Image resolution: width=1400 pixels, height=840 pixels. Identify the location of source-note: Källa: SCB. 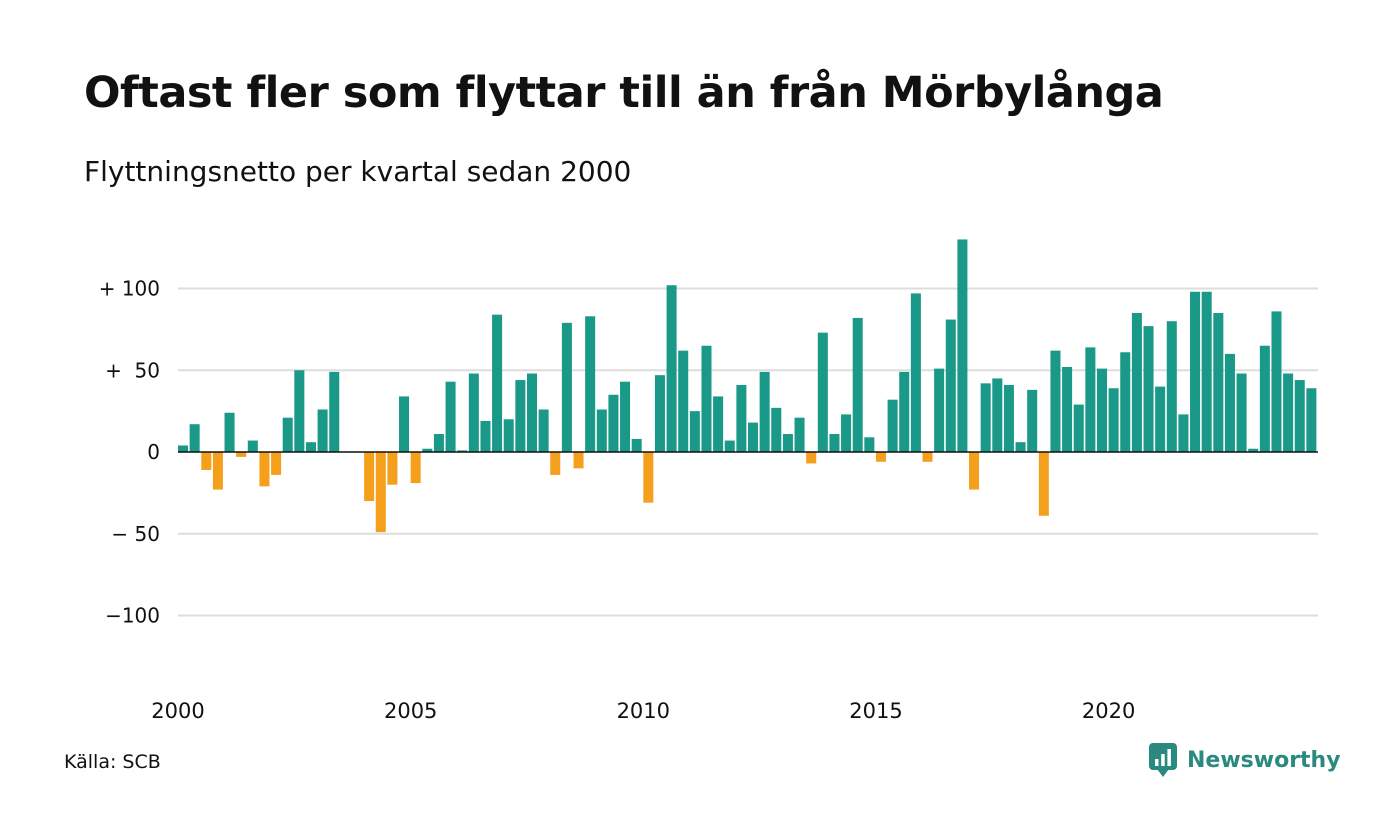
(112, 762).